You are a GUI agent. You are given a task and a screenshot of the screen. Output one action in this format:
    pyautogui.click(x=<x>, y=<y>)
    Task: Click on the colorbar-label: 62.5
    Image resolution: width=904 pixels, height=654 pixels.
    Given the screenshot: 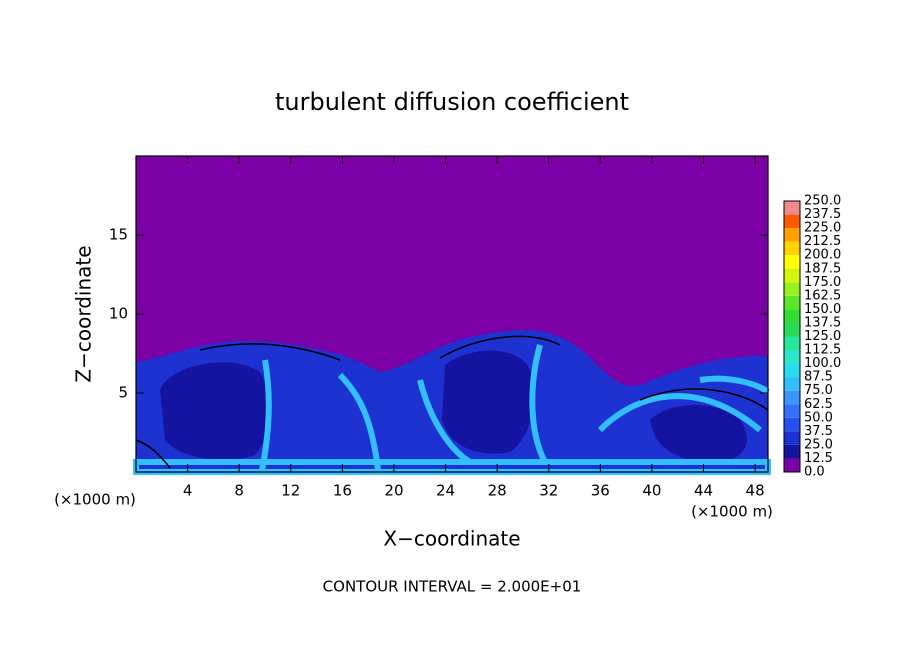 What is the action you would take?
    pyautogui.click(x=818, y=404)
    